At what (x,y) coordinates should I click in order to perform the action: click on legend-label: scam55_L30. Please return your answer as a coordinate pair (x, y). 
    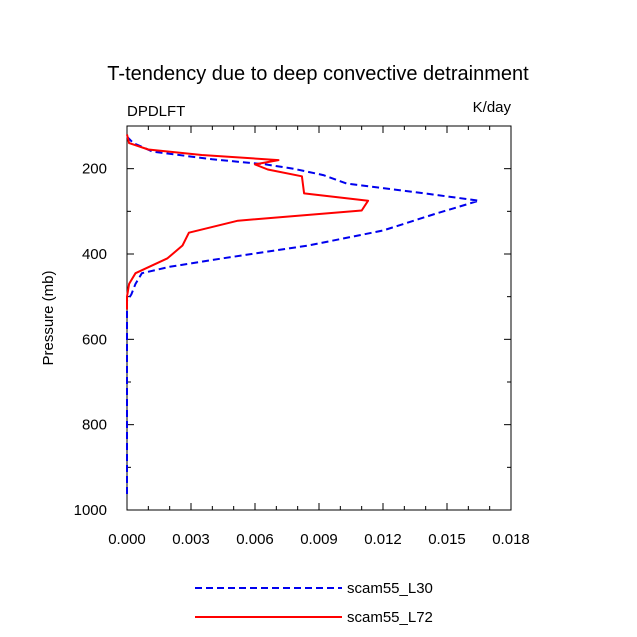
    Looking at the image, I should click on (390, 588).